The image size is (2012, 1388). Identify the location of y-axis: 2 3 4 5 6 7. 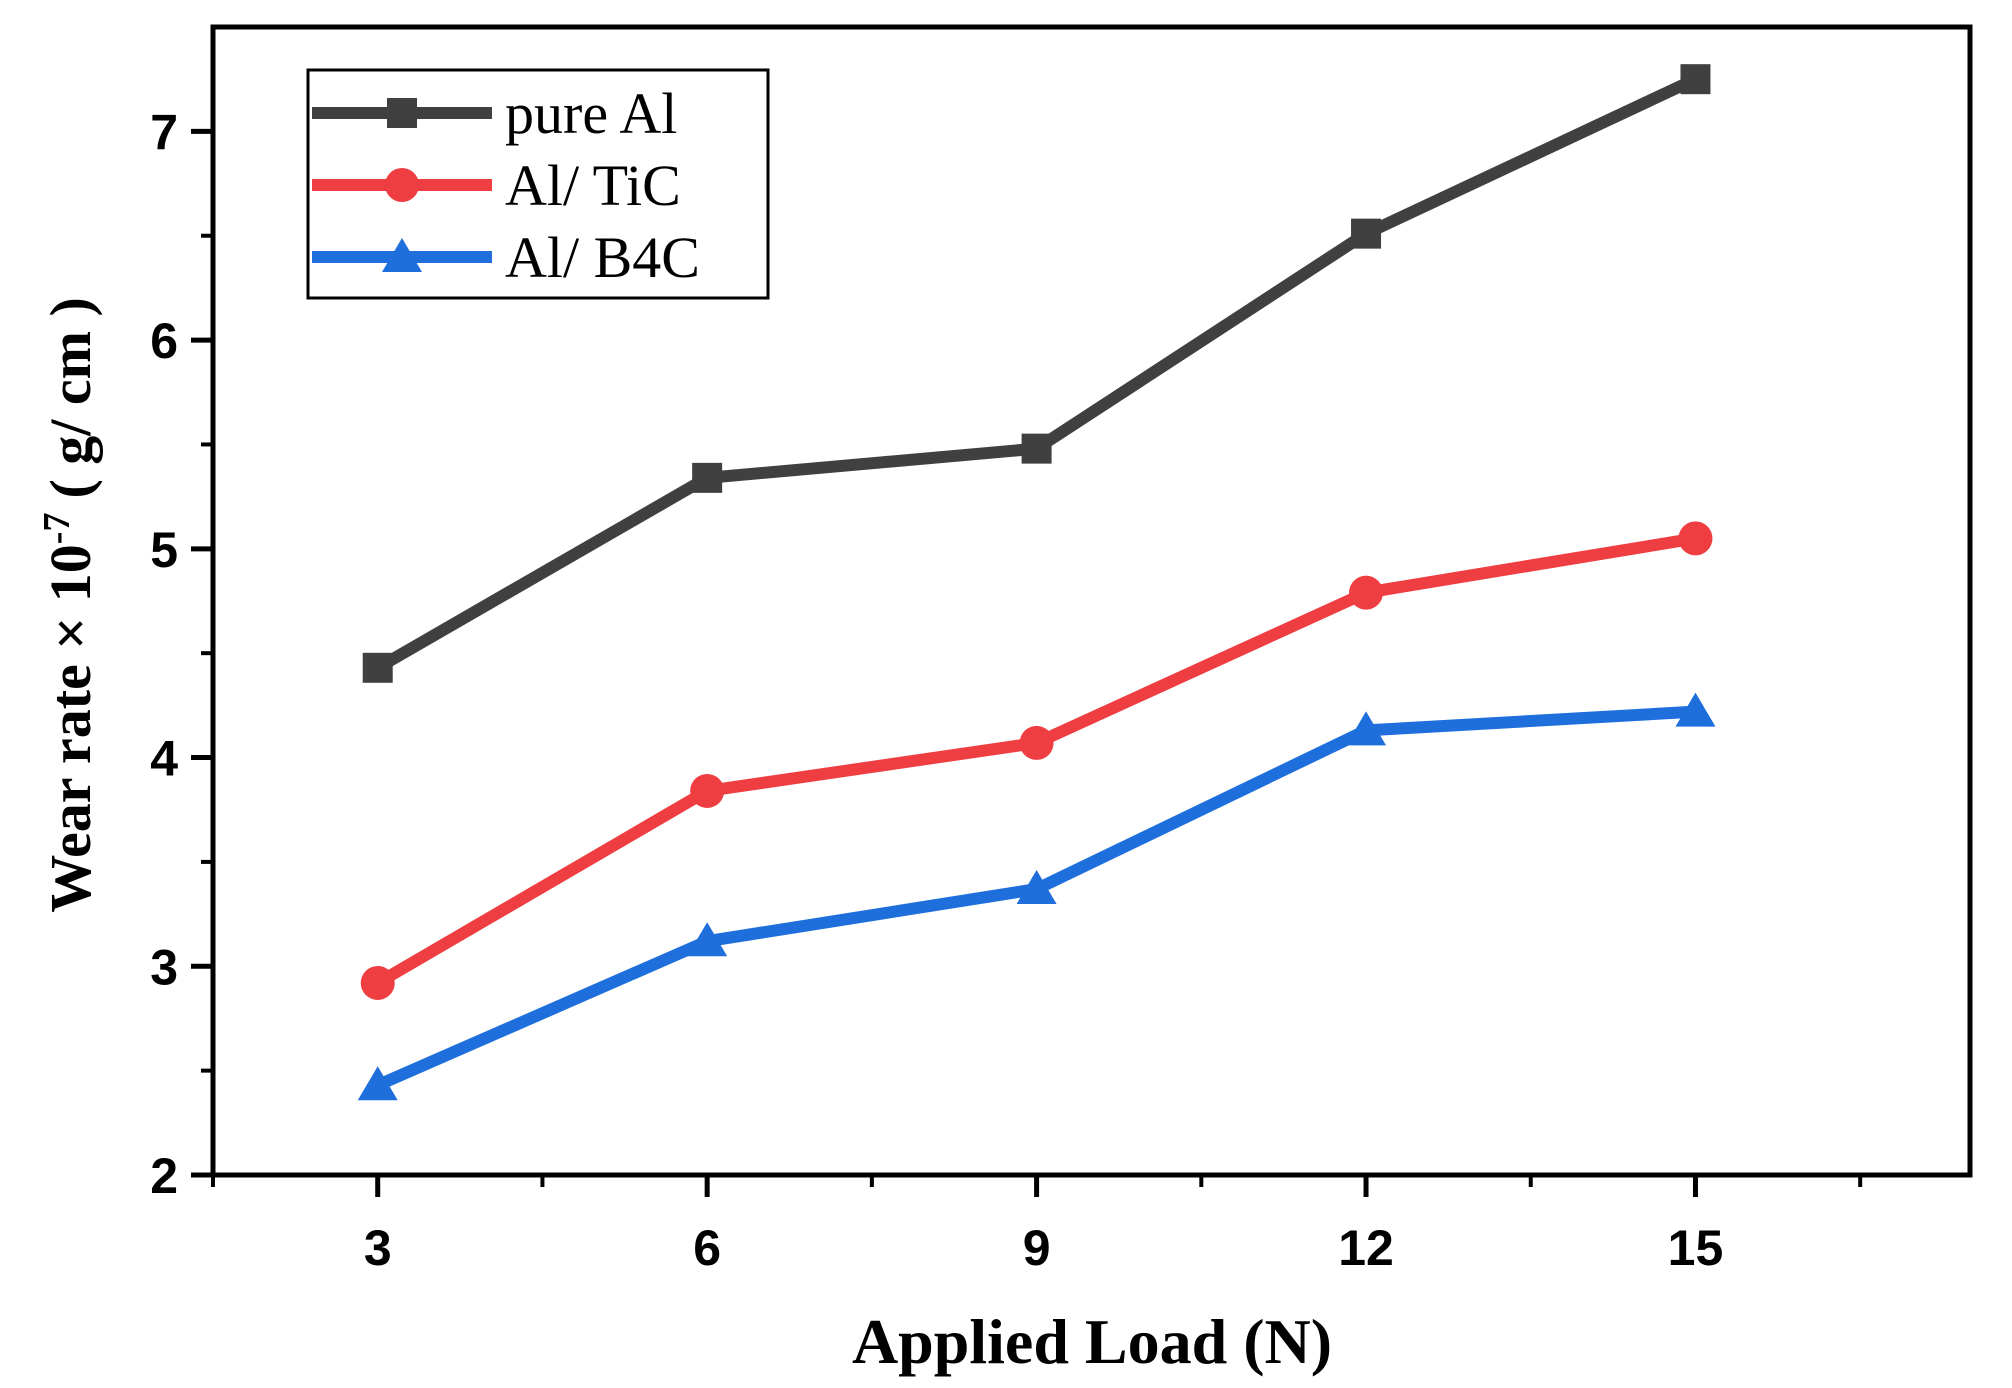
(181, 654).